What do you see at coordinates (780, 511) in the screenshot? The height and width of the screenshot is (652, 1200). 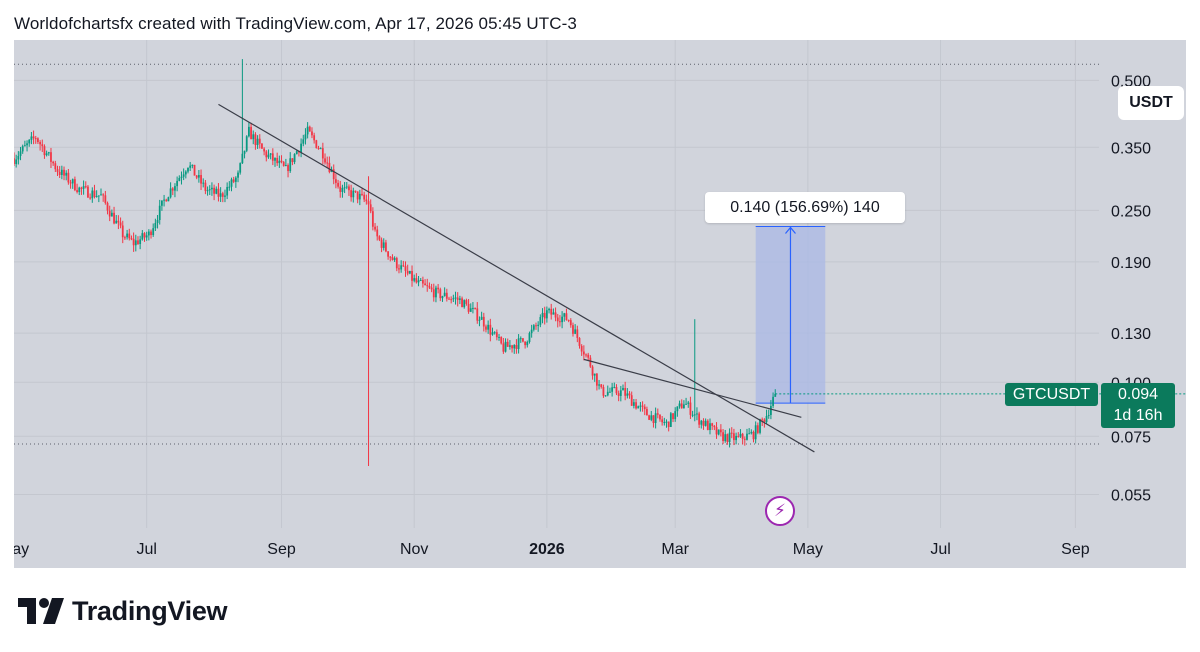 I see `lightning-icon: ⚡` at bounding box center [780, 511].